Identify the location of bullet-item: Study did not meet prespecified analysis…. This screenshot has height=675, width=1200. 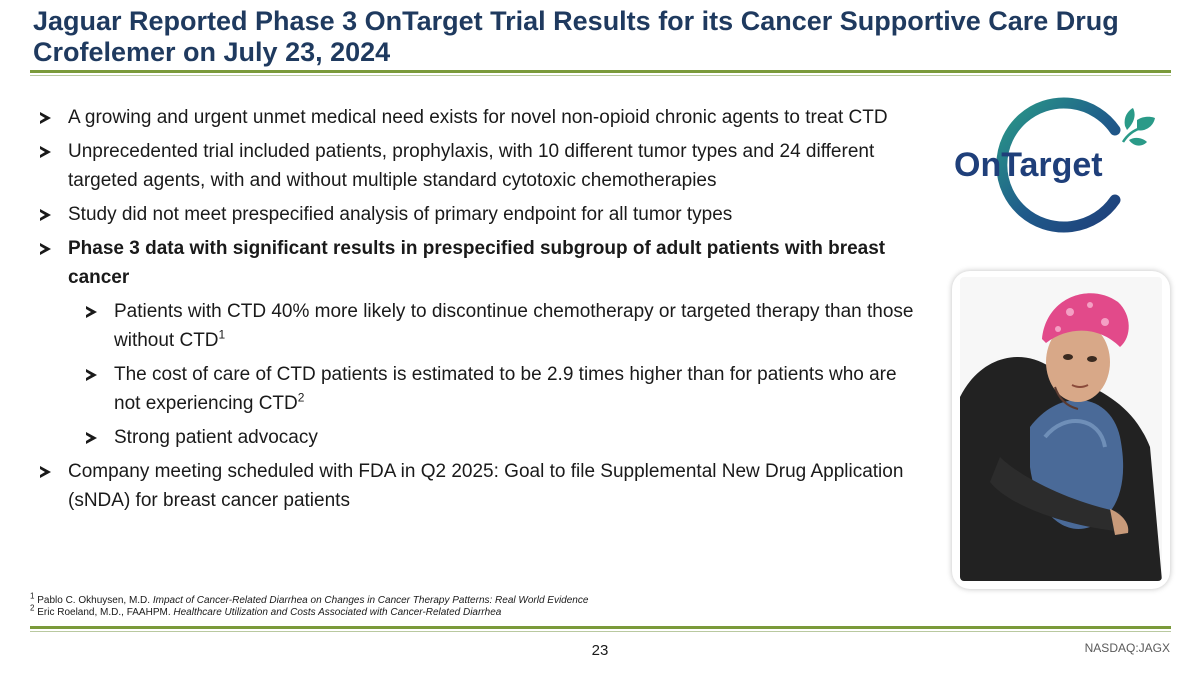
(480, 214).